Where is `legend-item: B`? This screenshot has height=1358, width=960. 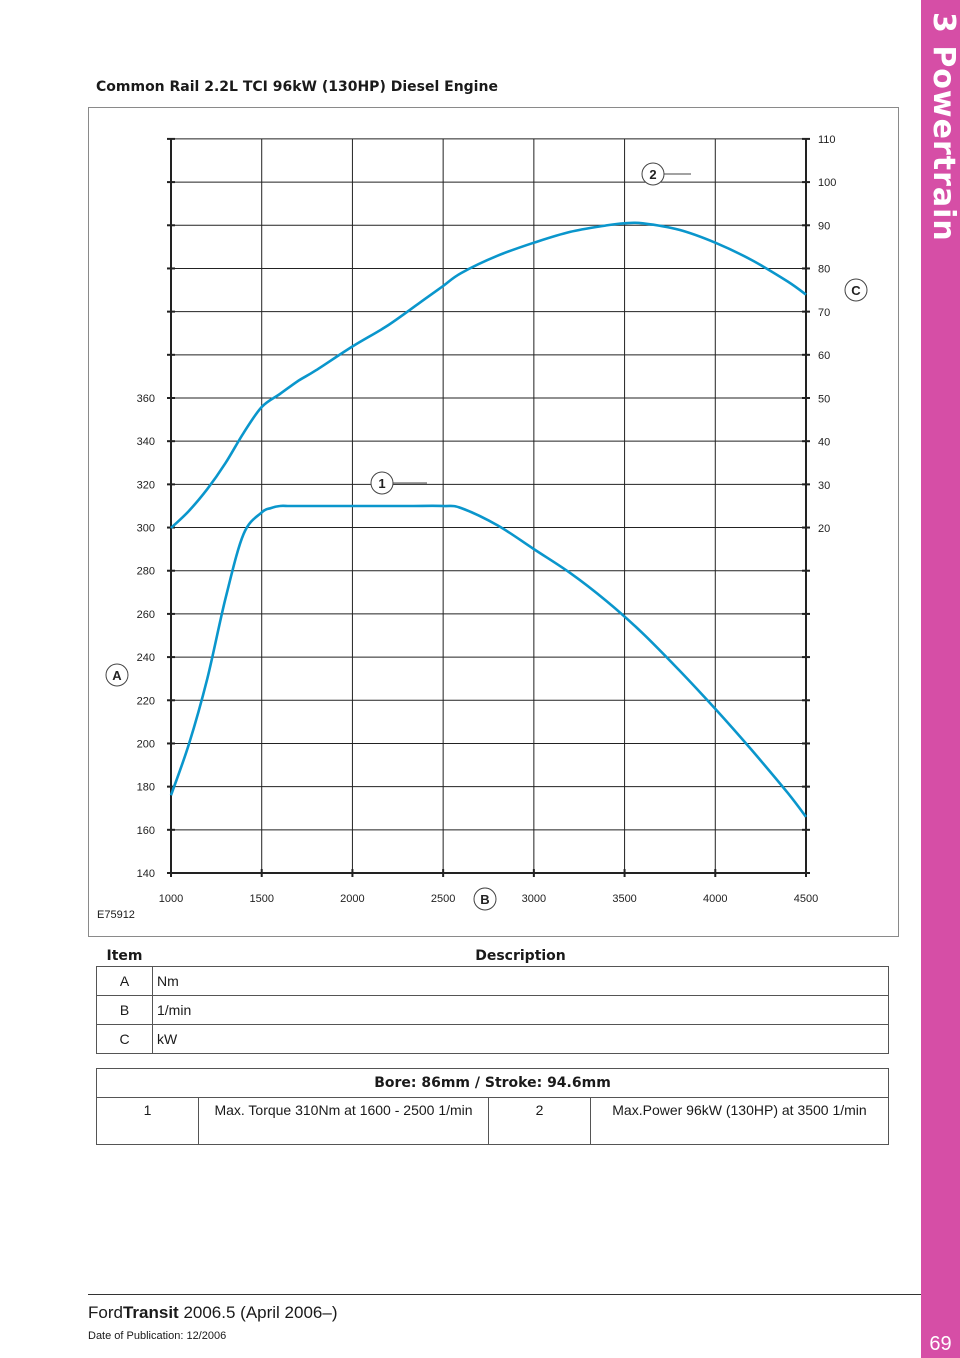
legend-item: B is located at coordinates (124, 1010).